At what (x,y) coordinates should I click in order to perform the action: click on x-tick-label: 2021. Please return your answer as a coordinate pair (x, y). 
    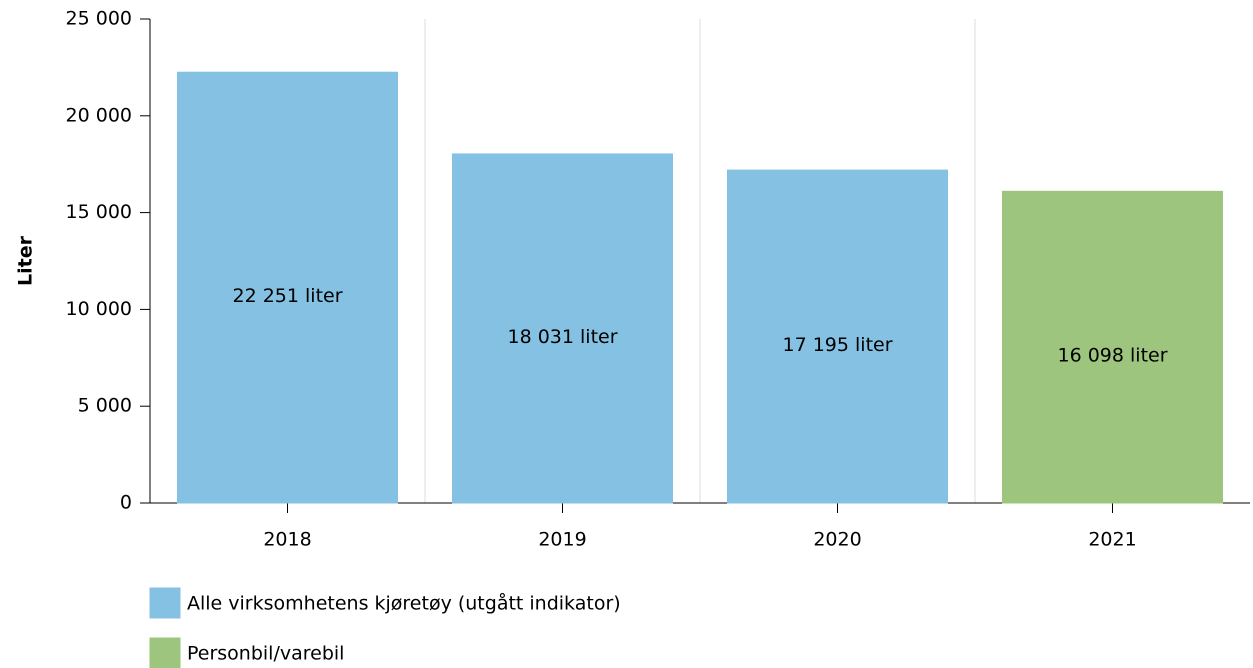
    Looking at the image, I should click on (1112, 540).